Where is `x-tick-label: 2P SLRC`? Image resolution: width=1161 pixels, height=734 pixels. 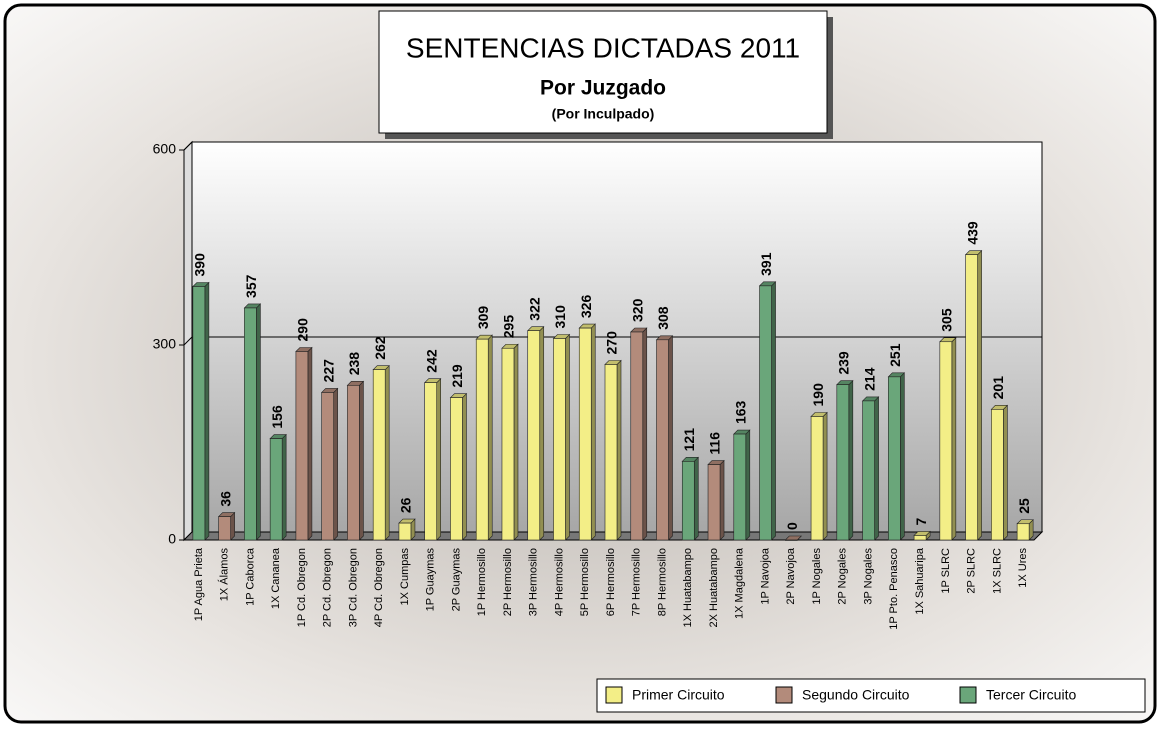 x-tick-label: 2P SLRC is located at coordinates (972, 571).